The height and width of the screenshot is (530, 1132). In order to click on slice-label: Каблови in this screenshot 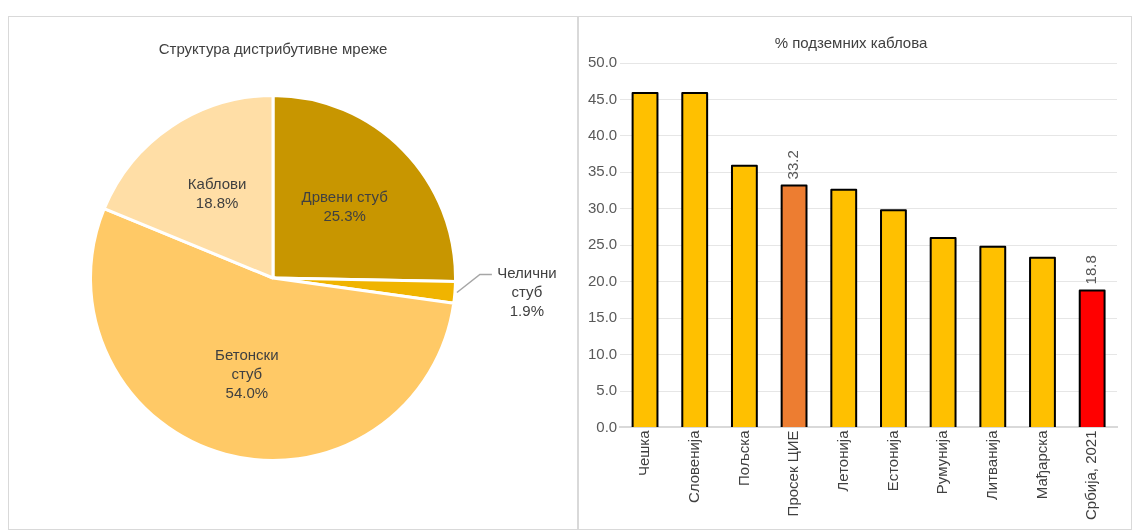, I will do `click(217, 184)`.